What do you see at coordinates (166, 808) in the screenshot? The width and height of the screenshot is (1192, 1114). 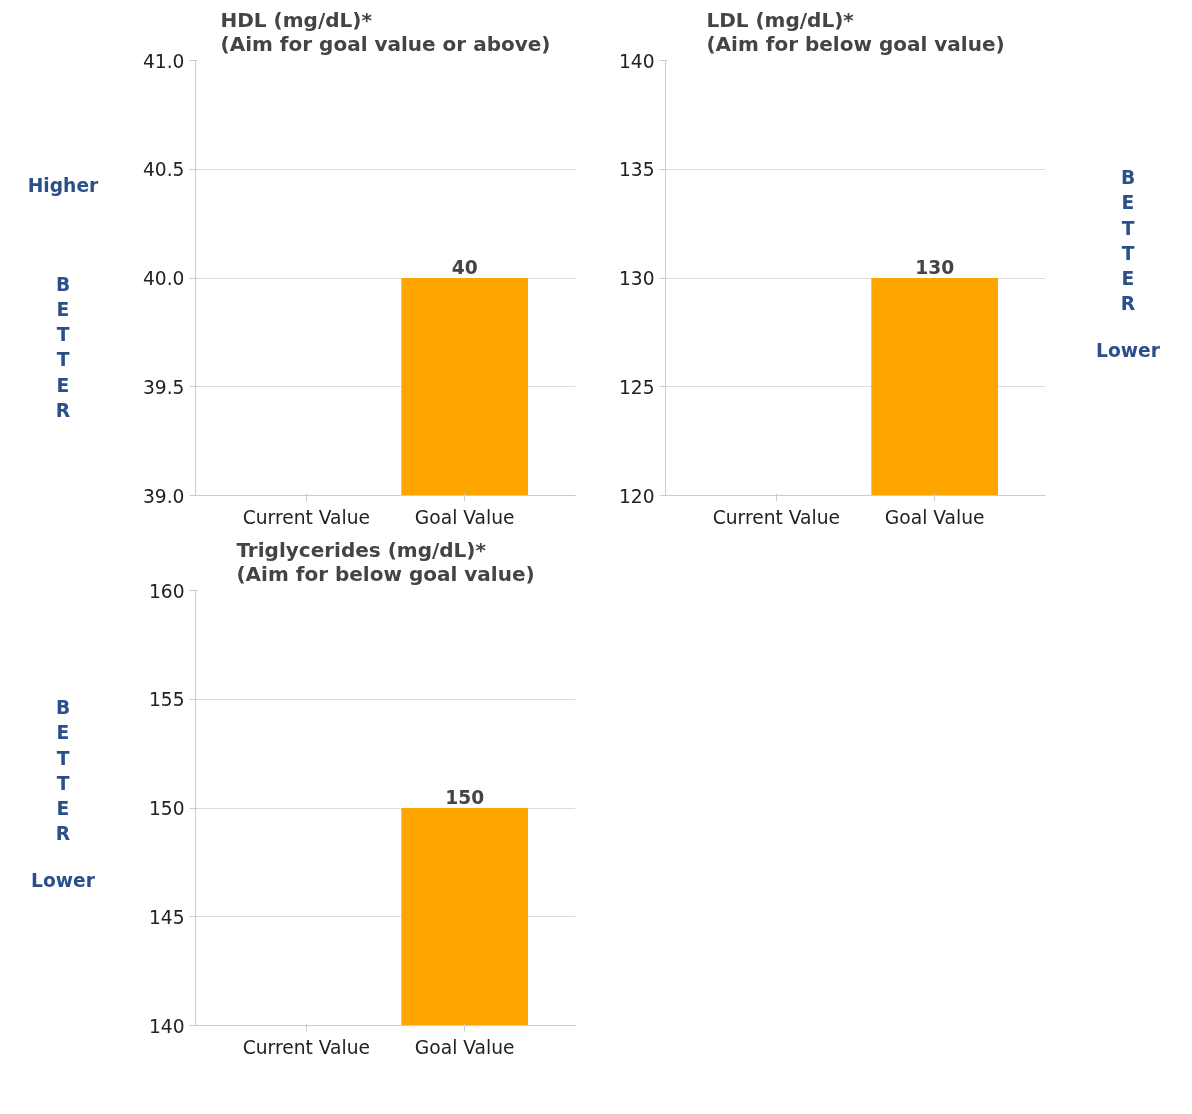 I see `y-tick-label: 150` at bounding box center [166, 808].